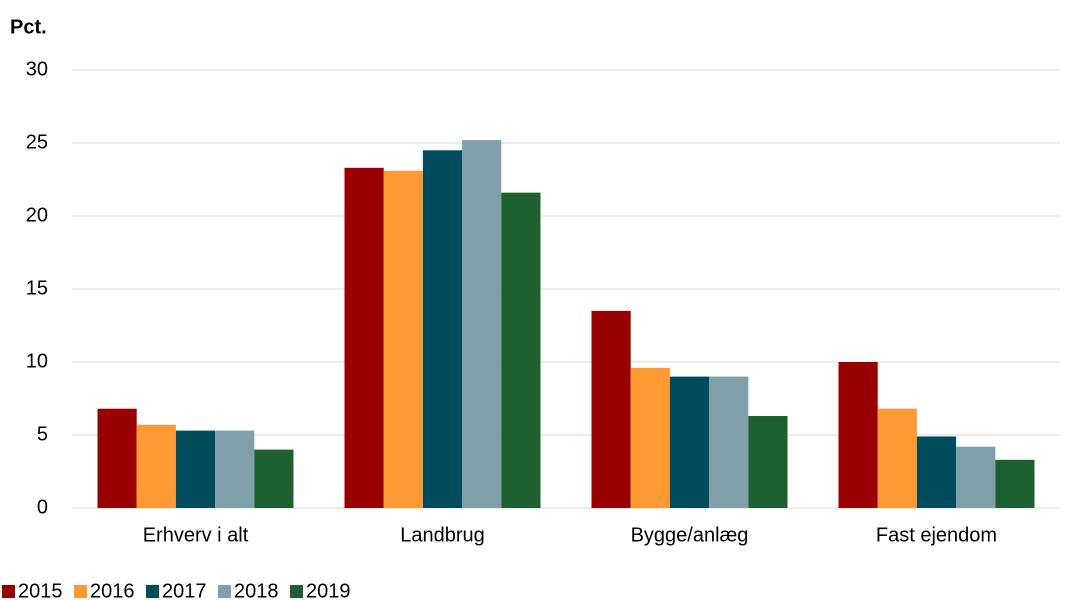 The image size is (1078, 600). I want to click on x-tick-label: Erhverv i alt, so click(196, 535).